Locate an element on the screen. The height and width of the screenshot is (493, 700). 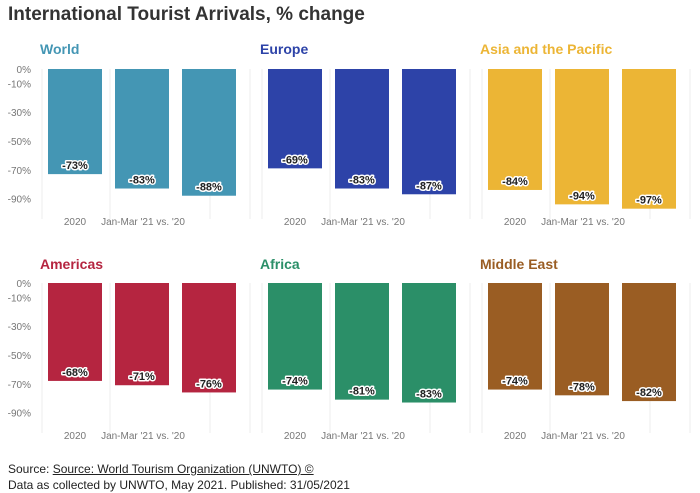
panel-title: Asia and the Pacific is located at coordinates (546, 49).